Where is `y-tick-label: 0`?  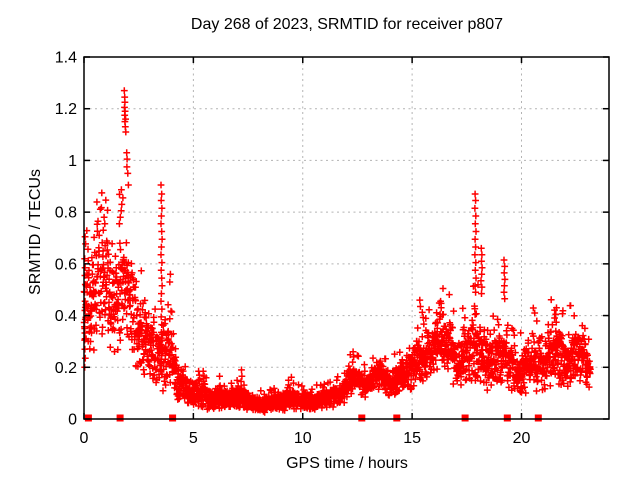
y-tick-label: 0 is located at coordinates (72, 420).